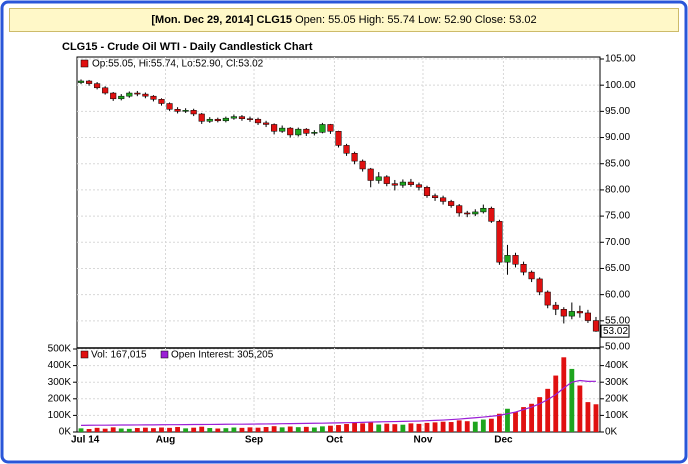  Describe the element at coordinates (617, 137) in the screenshot. I see `y-tick-label: 90.00` at that location.